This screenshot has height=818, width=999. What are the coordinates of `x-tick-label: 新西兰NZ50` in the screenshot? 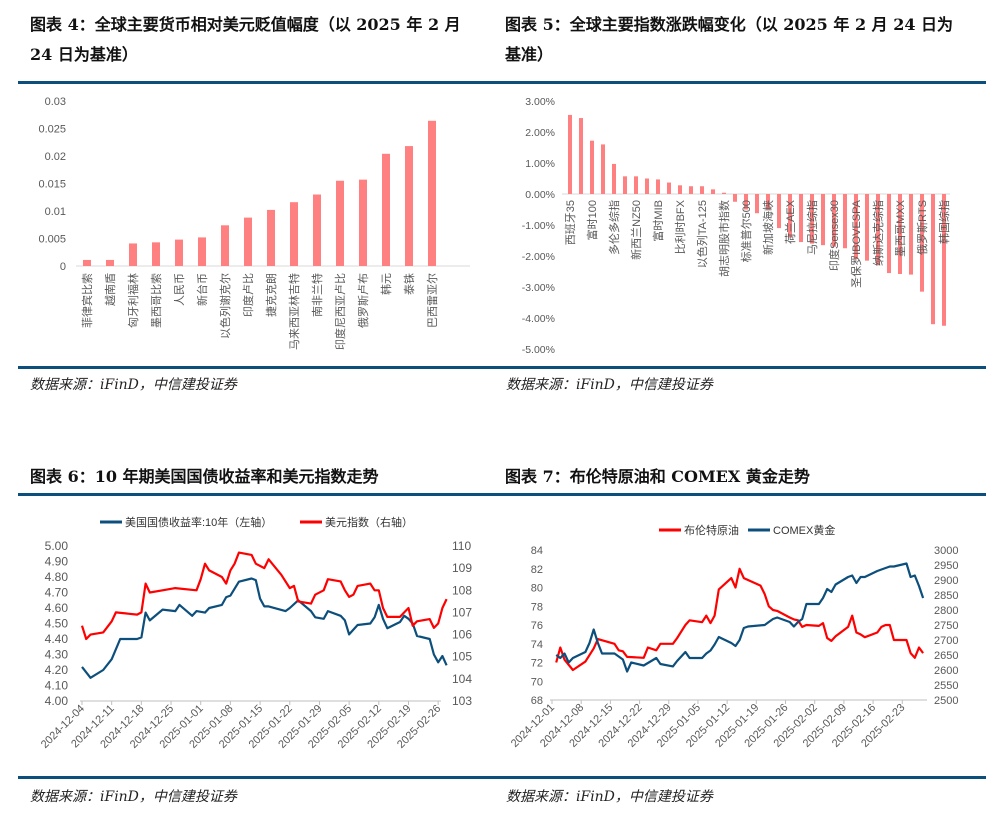 It's located at (636, 230).